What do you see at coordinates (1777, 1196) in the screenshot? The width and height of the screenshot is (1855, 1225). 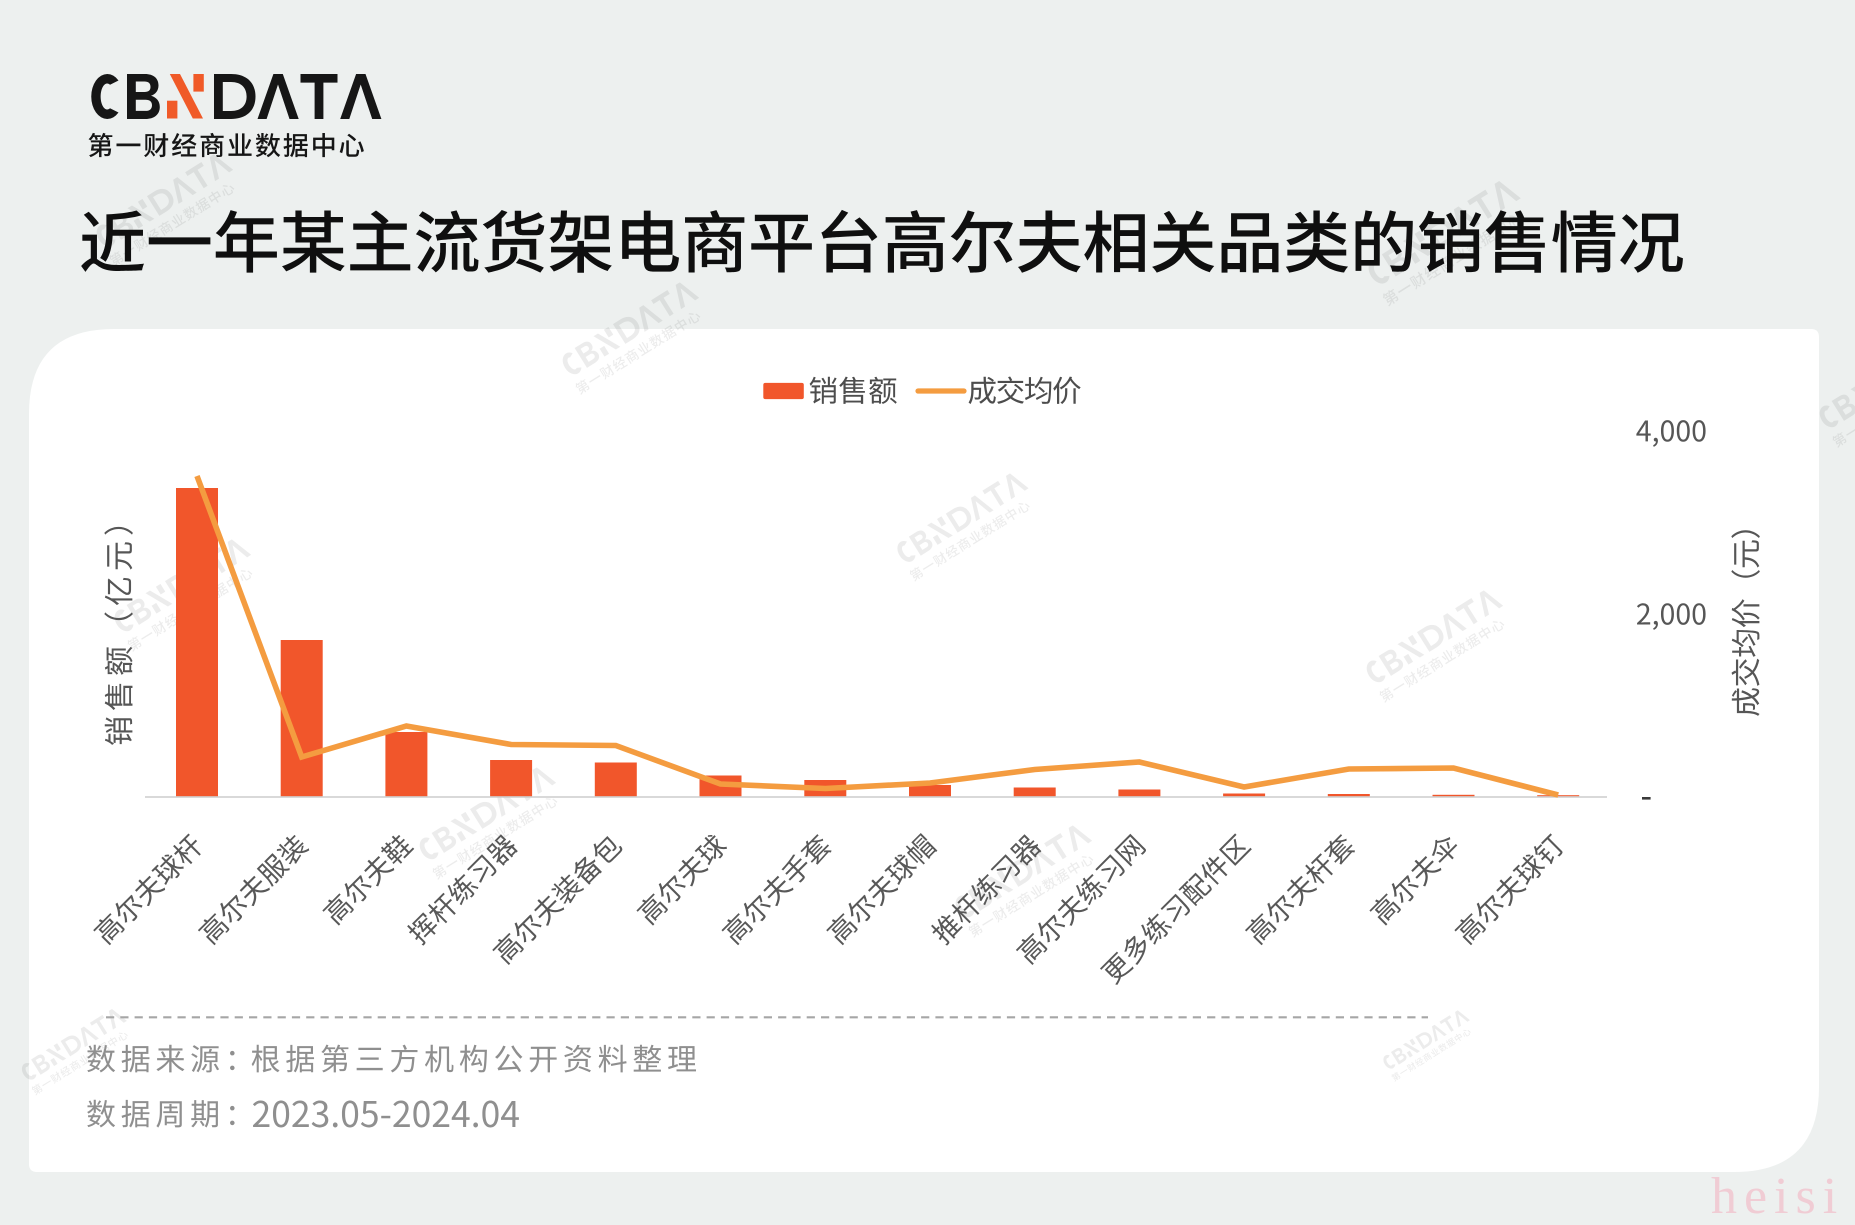 I see `svg-text: heisi` at bounding box center [1777, 1196].